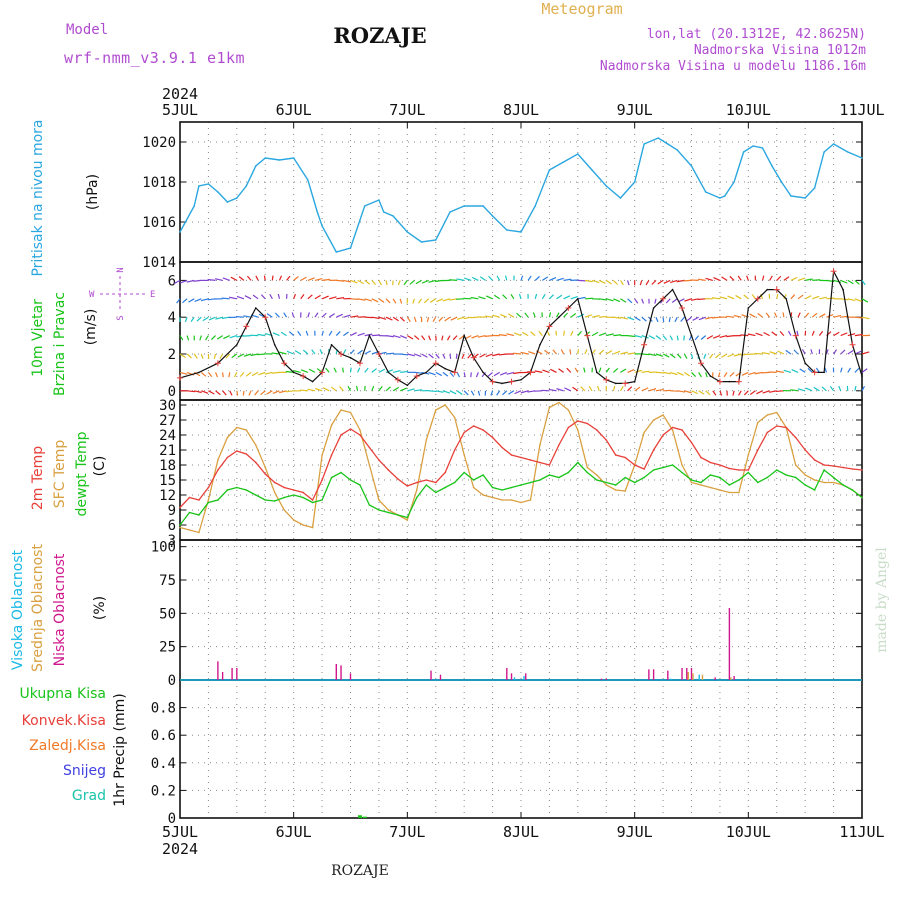 This screenshot has height=900, width=900. What do you see at coordinates (167, 581) in the screenshot?
I see `y-tick-label: 75` at bounding box center [167, 581].